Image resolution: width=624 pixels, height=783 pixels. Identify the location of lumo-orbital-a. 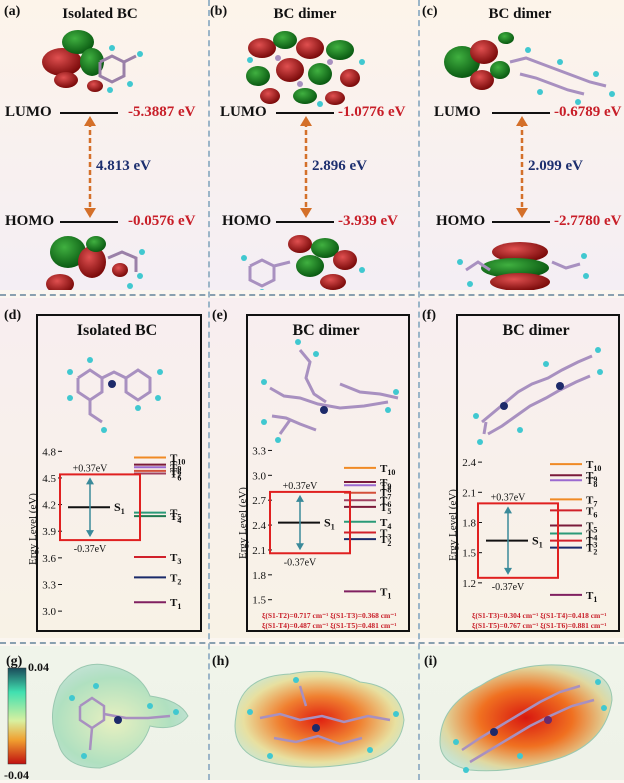
(92, 61).